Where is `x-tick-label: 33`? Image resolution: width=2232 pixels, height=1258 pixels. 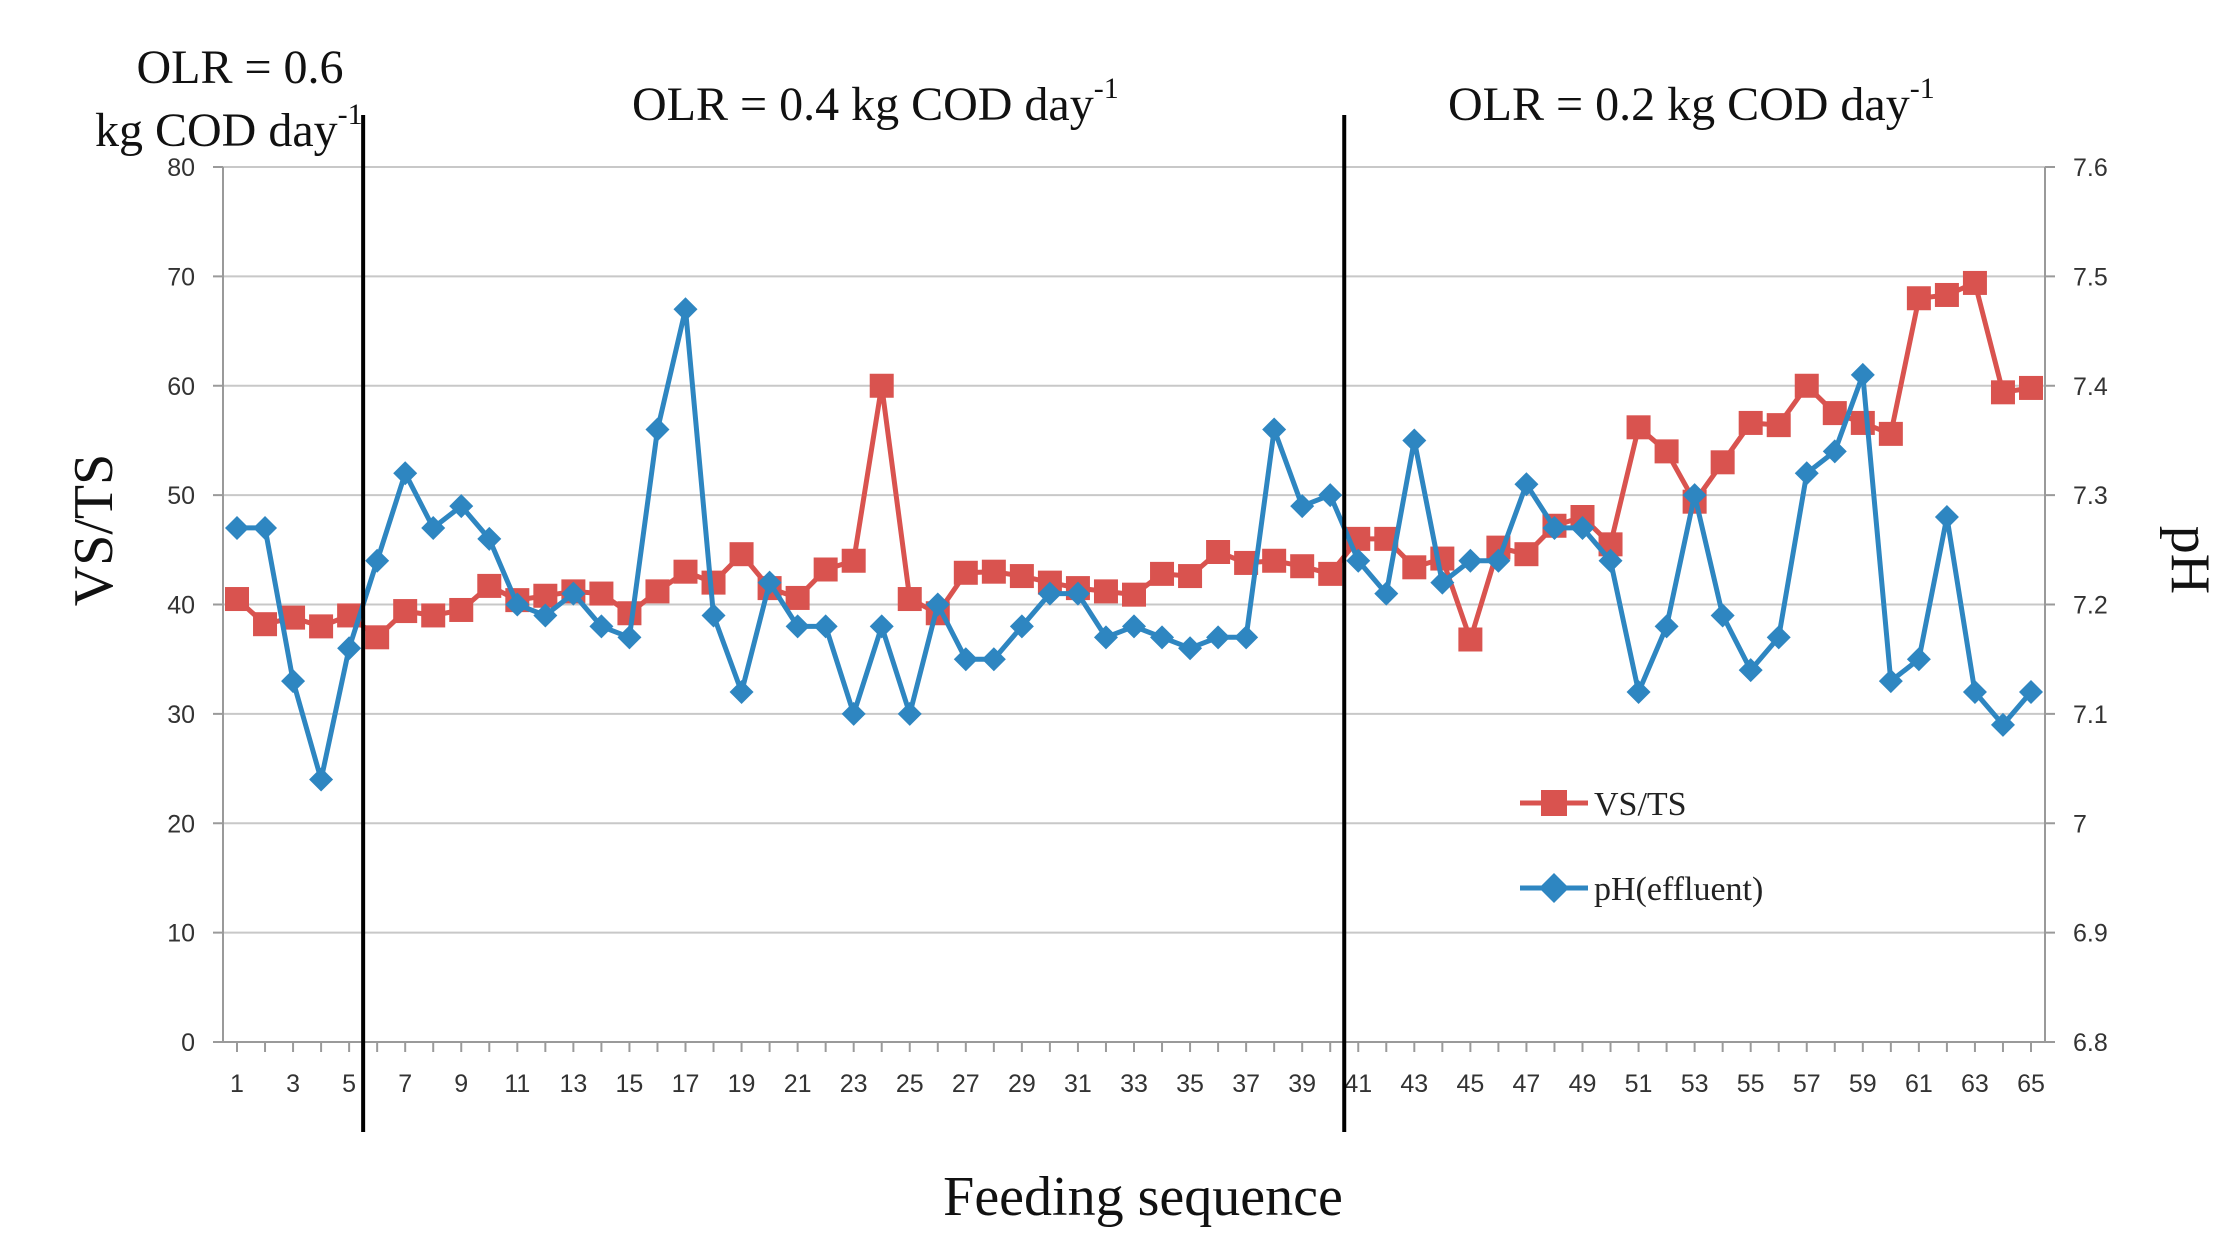 x-tick-label: 33 is located at coordinates (1134, 1084).